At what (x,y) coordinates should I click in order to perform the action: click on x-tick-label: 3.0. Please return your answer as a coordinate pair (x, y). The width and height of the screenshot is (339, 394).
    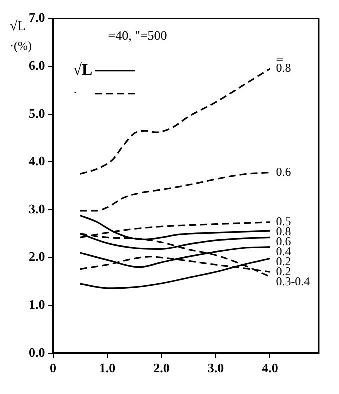
    Looking at the image, I should click on (216, 368).